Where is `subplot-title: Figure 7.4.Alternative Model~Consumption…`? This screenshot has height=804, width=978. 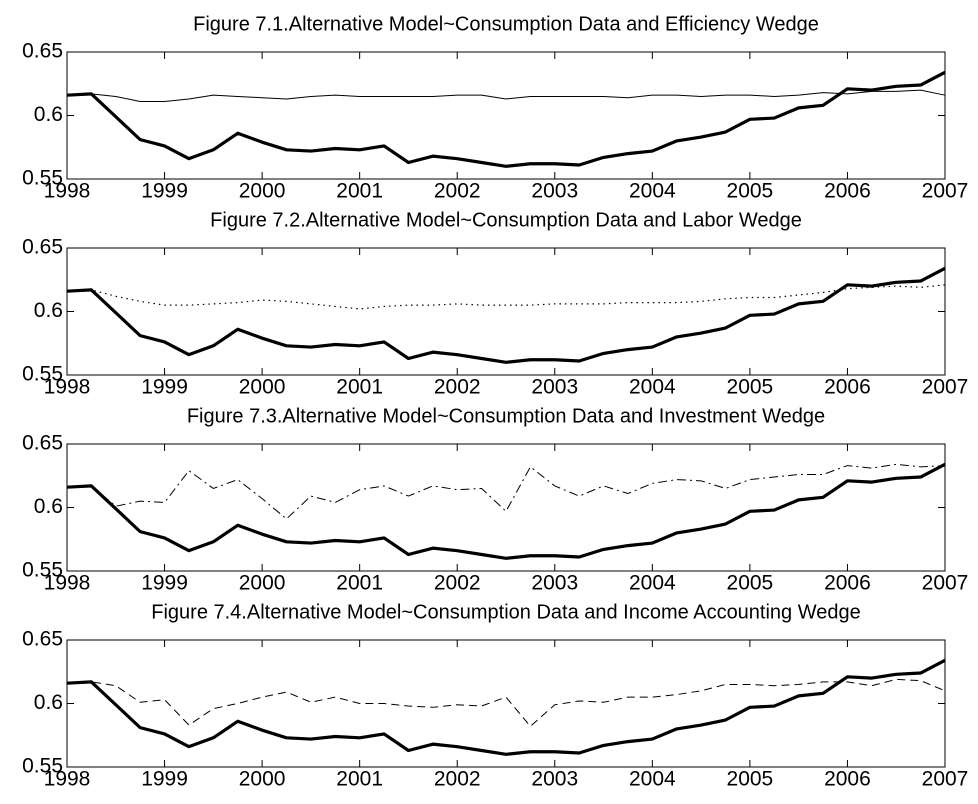 subplot-title: Figure 7.4.Alternative Model~Consumption… is located at coordinates (506, 612).